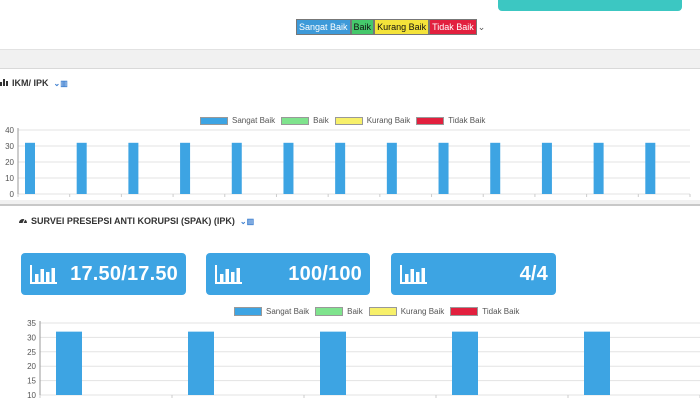 The image size is (700, 400). What do you see at coordinates (402, 27) in the screenshot?
I see `legend-kurang-baik: Kurang Baik` at bounding box center [402, 27].